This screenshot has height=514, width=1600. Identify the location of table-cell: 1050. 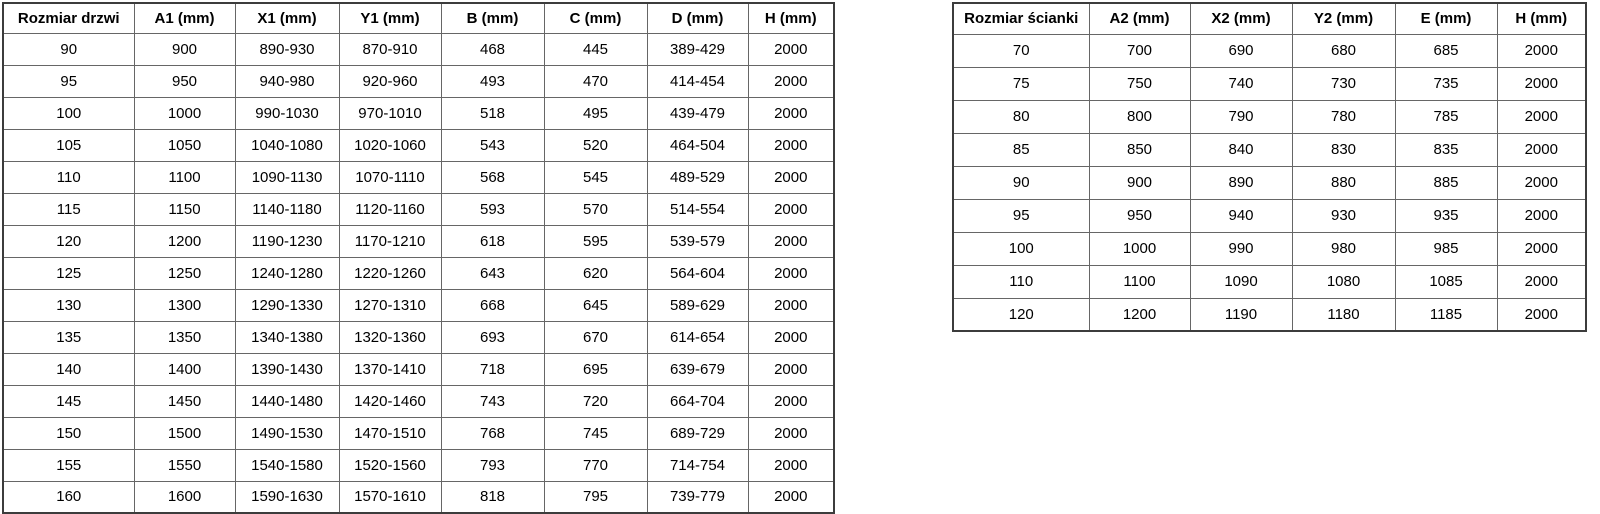
(184, 145).